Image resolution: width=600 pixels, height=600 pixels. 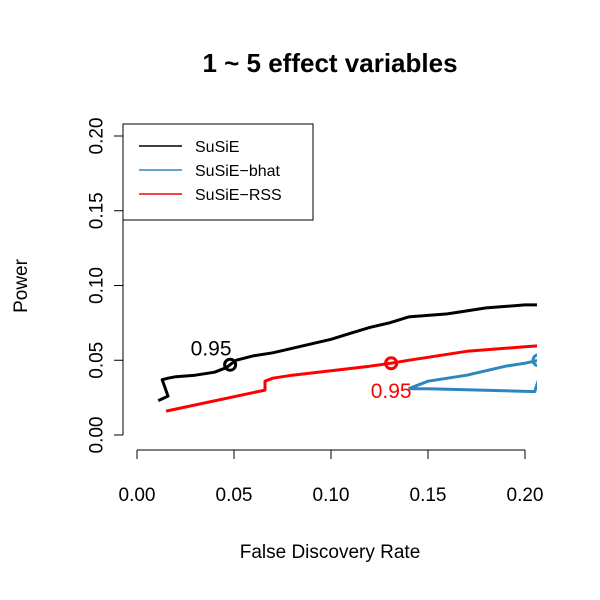 I want to click on y-tick-label: 0.15, so click(x=97, y=210).